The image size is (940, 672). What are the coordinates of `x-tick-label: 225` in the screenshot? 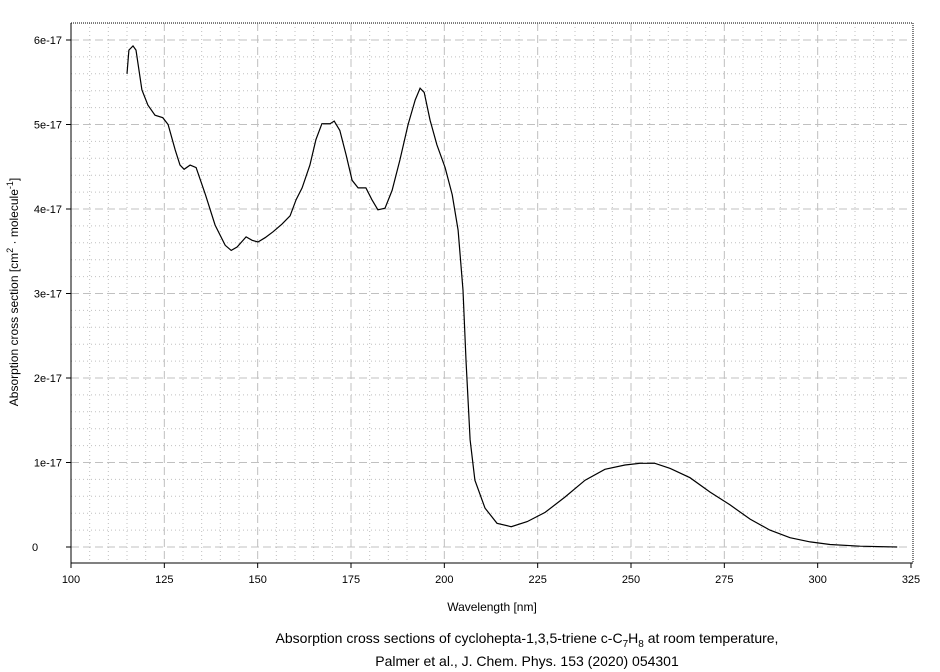 It's located at (537, 580).